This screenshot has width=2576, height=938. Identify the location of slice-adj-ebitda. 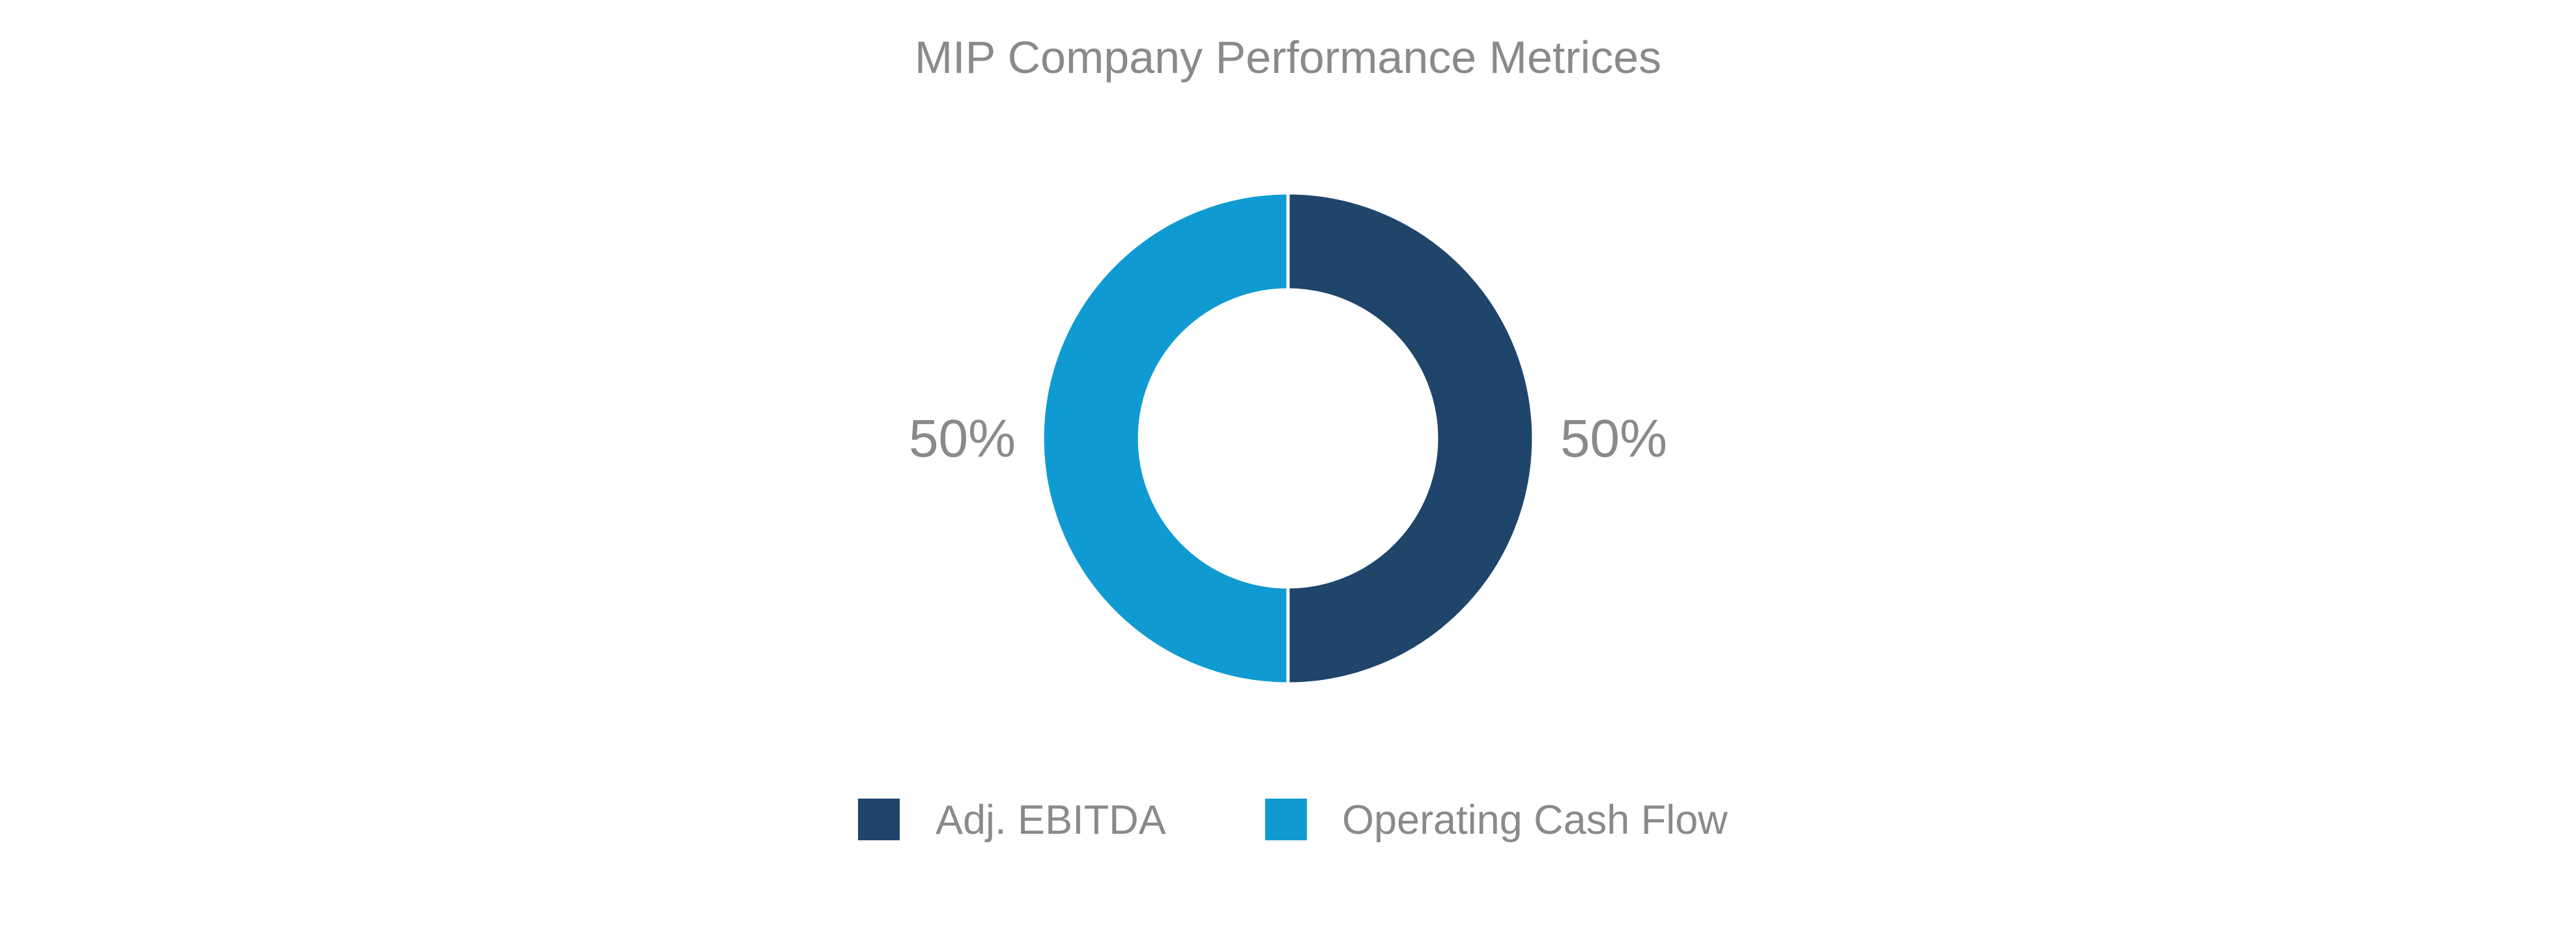
(1411, 439).